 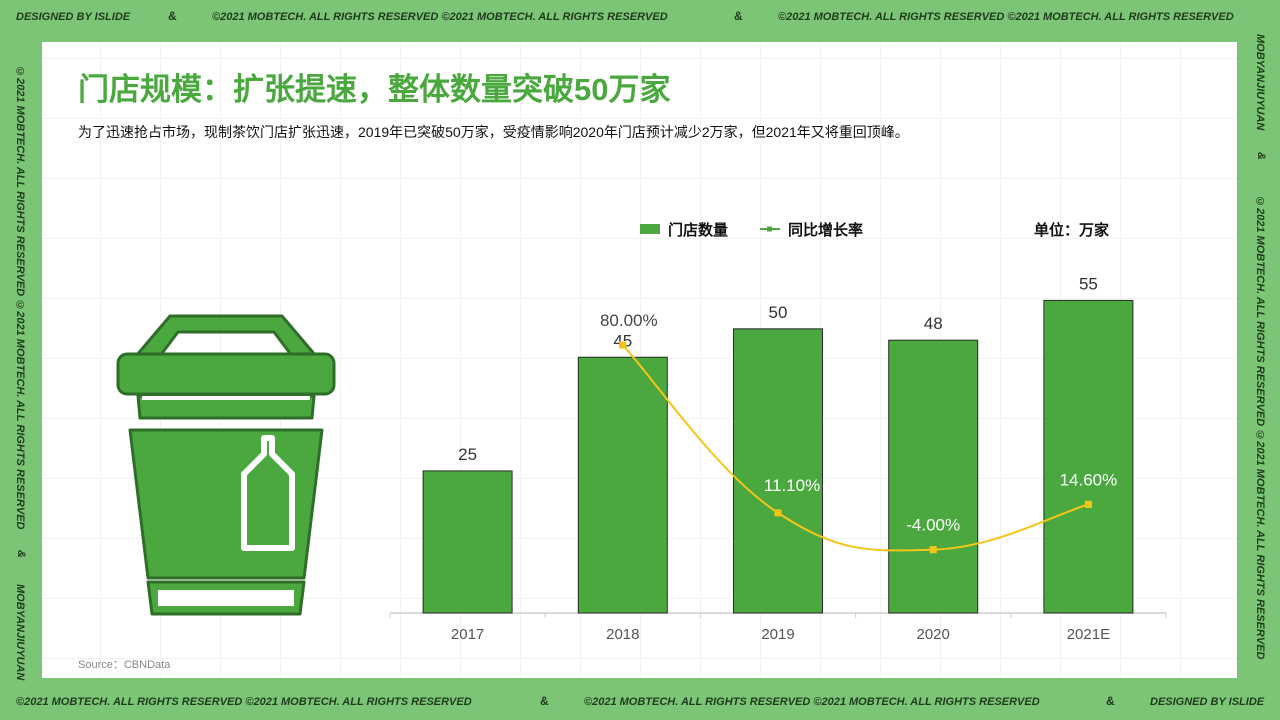 What do you see at coordinates (374, 89) in the screenshot?
I see `page-title: 门店规模：扩张提速，整体数量突破50万家` at bounding box center [374, 89].